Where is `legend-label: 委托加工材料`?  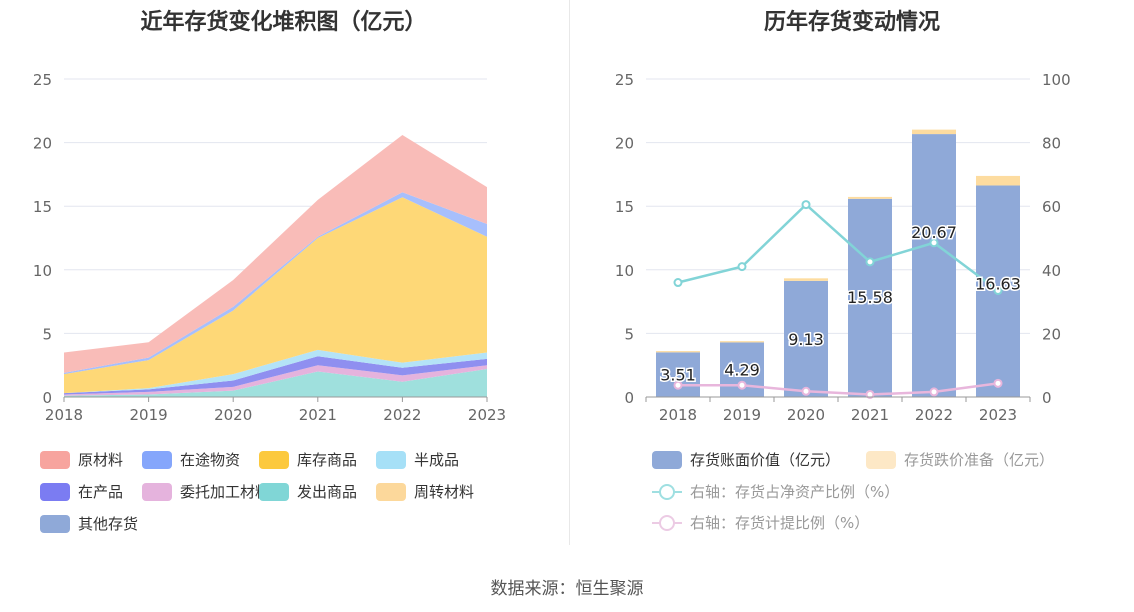 legend-label: 委托加工材料 is located at coordinates (225, 492).